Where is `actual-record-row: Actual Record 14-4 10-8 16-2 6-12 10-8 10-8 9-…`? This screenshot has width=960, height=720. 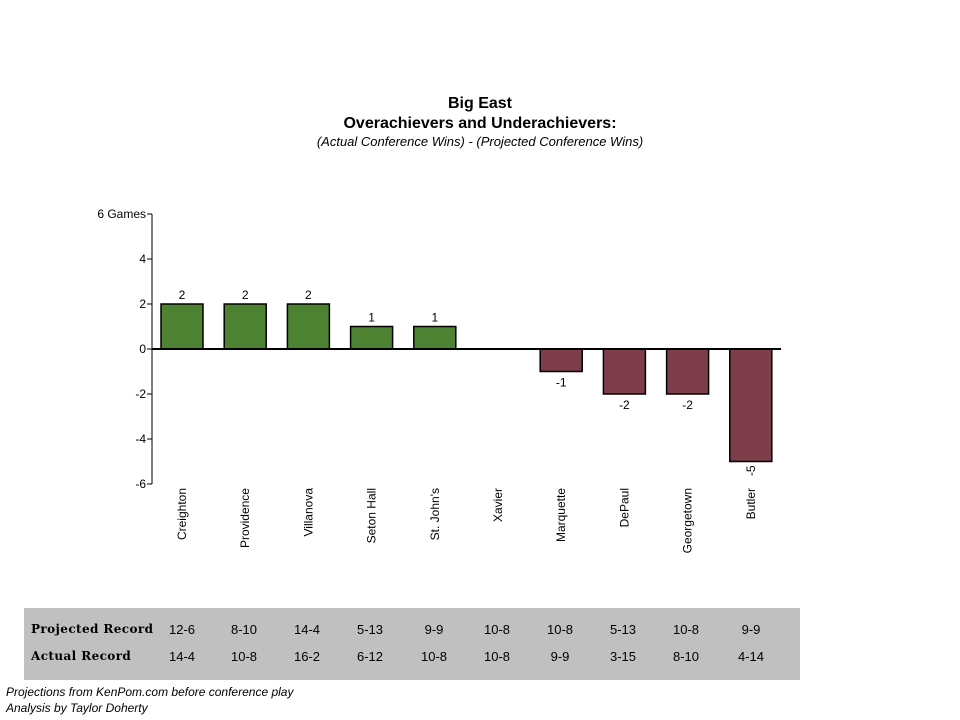
actual-record-row: Actual Record 14-4 10-8 16-2 6-12 10-8 10-8 9-… is located at coordinates (412, 659).